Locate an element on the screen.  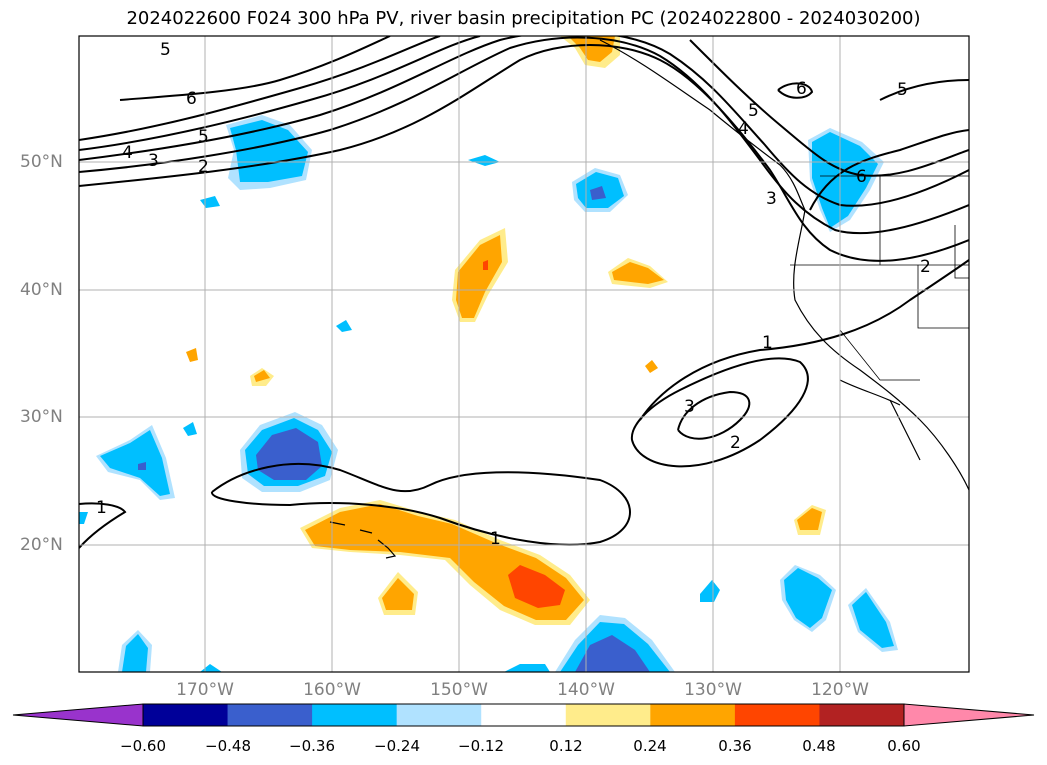
lat-label: 20°N is located at coordinates (41, 545).